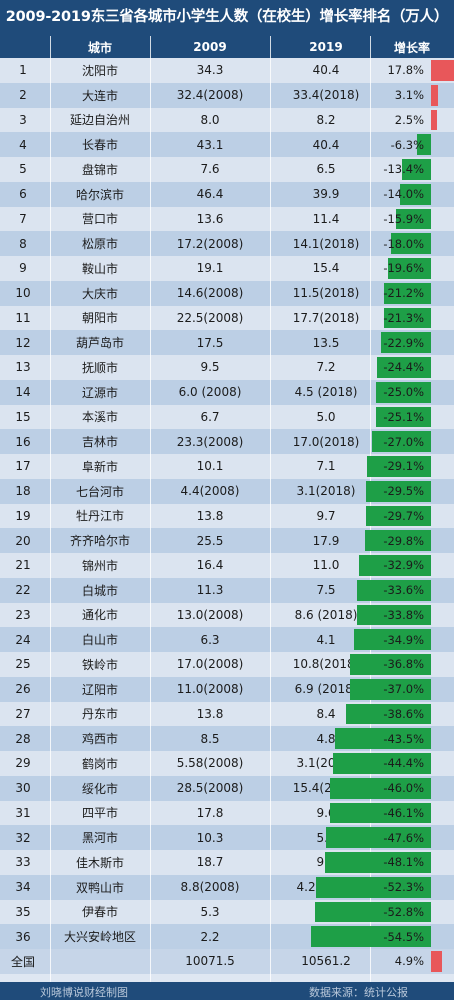 The height and width of the screenshot is (1000, 454). What do you see at coordinates (99, 194) in the screenshot?
I see `city-cell: 哈尔滨市` at bounding box center [99, 194].